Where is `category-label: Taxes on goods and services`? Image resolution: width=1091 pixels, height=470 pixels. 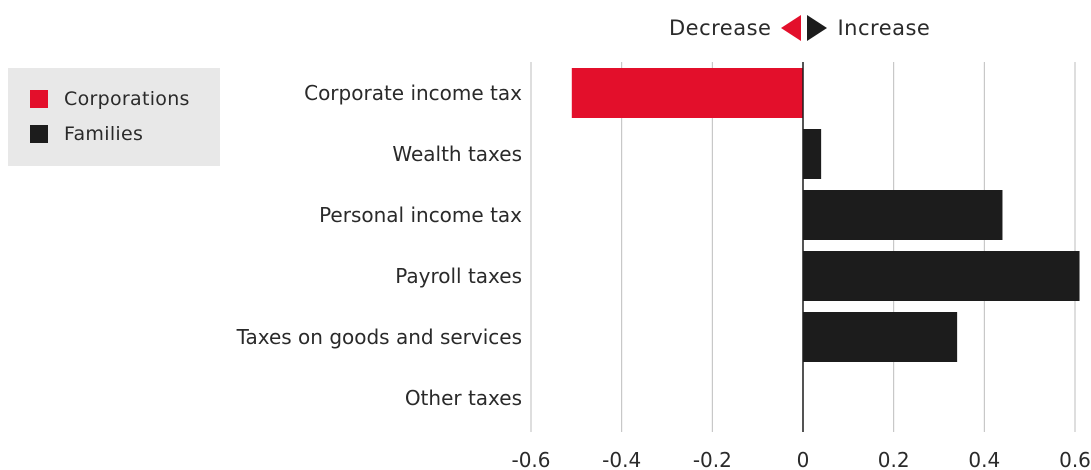
category-label: Taxes on goods and services is located at coordinates (379, 337).